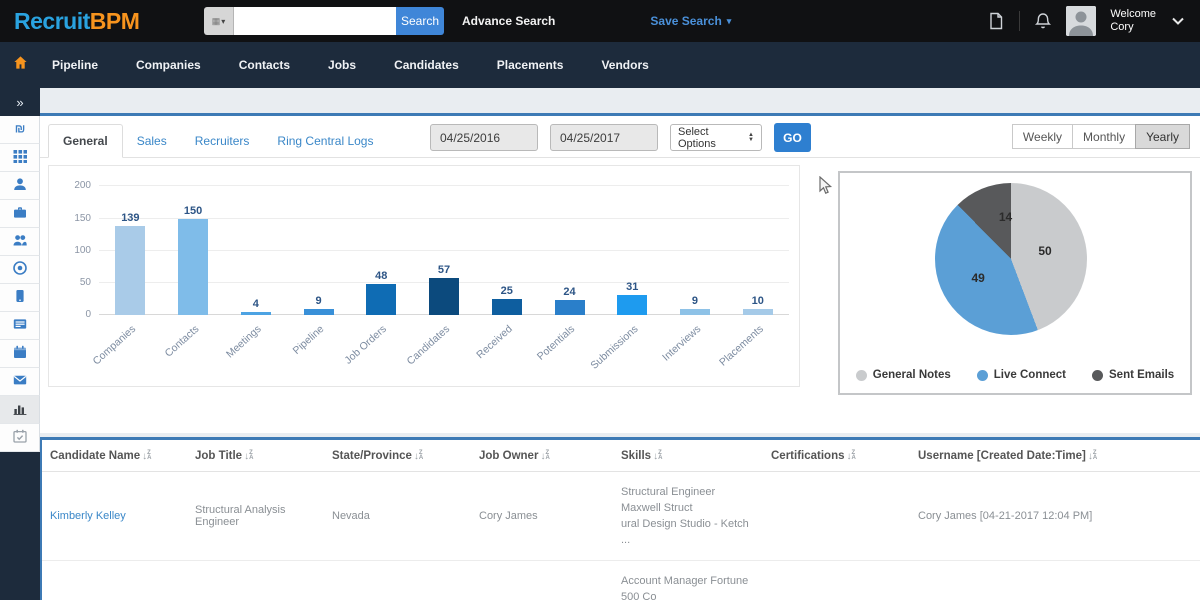 The width and height of the screenshot is (1200, 600). I want to click on nav-item-vendors: Vendors, so click(625, 65).